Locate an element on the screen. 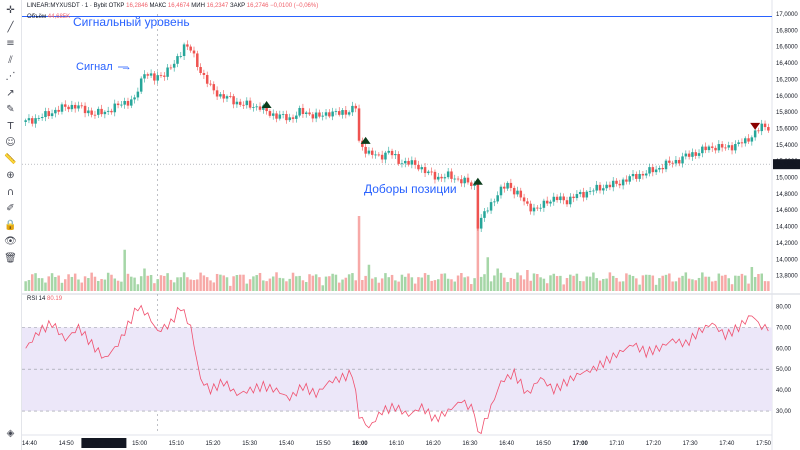 The height and width of the screenshot is (450, 800). symbol-title: LINEAR:MYXUSDT · 1 · Bybit is located at coordinates (67, 6).